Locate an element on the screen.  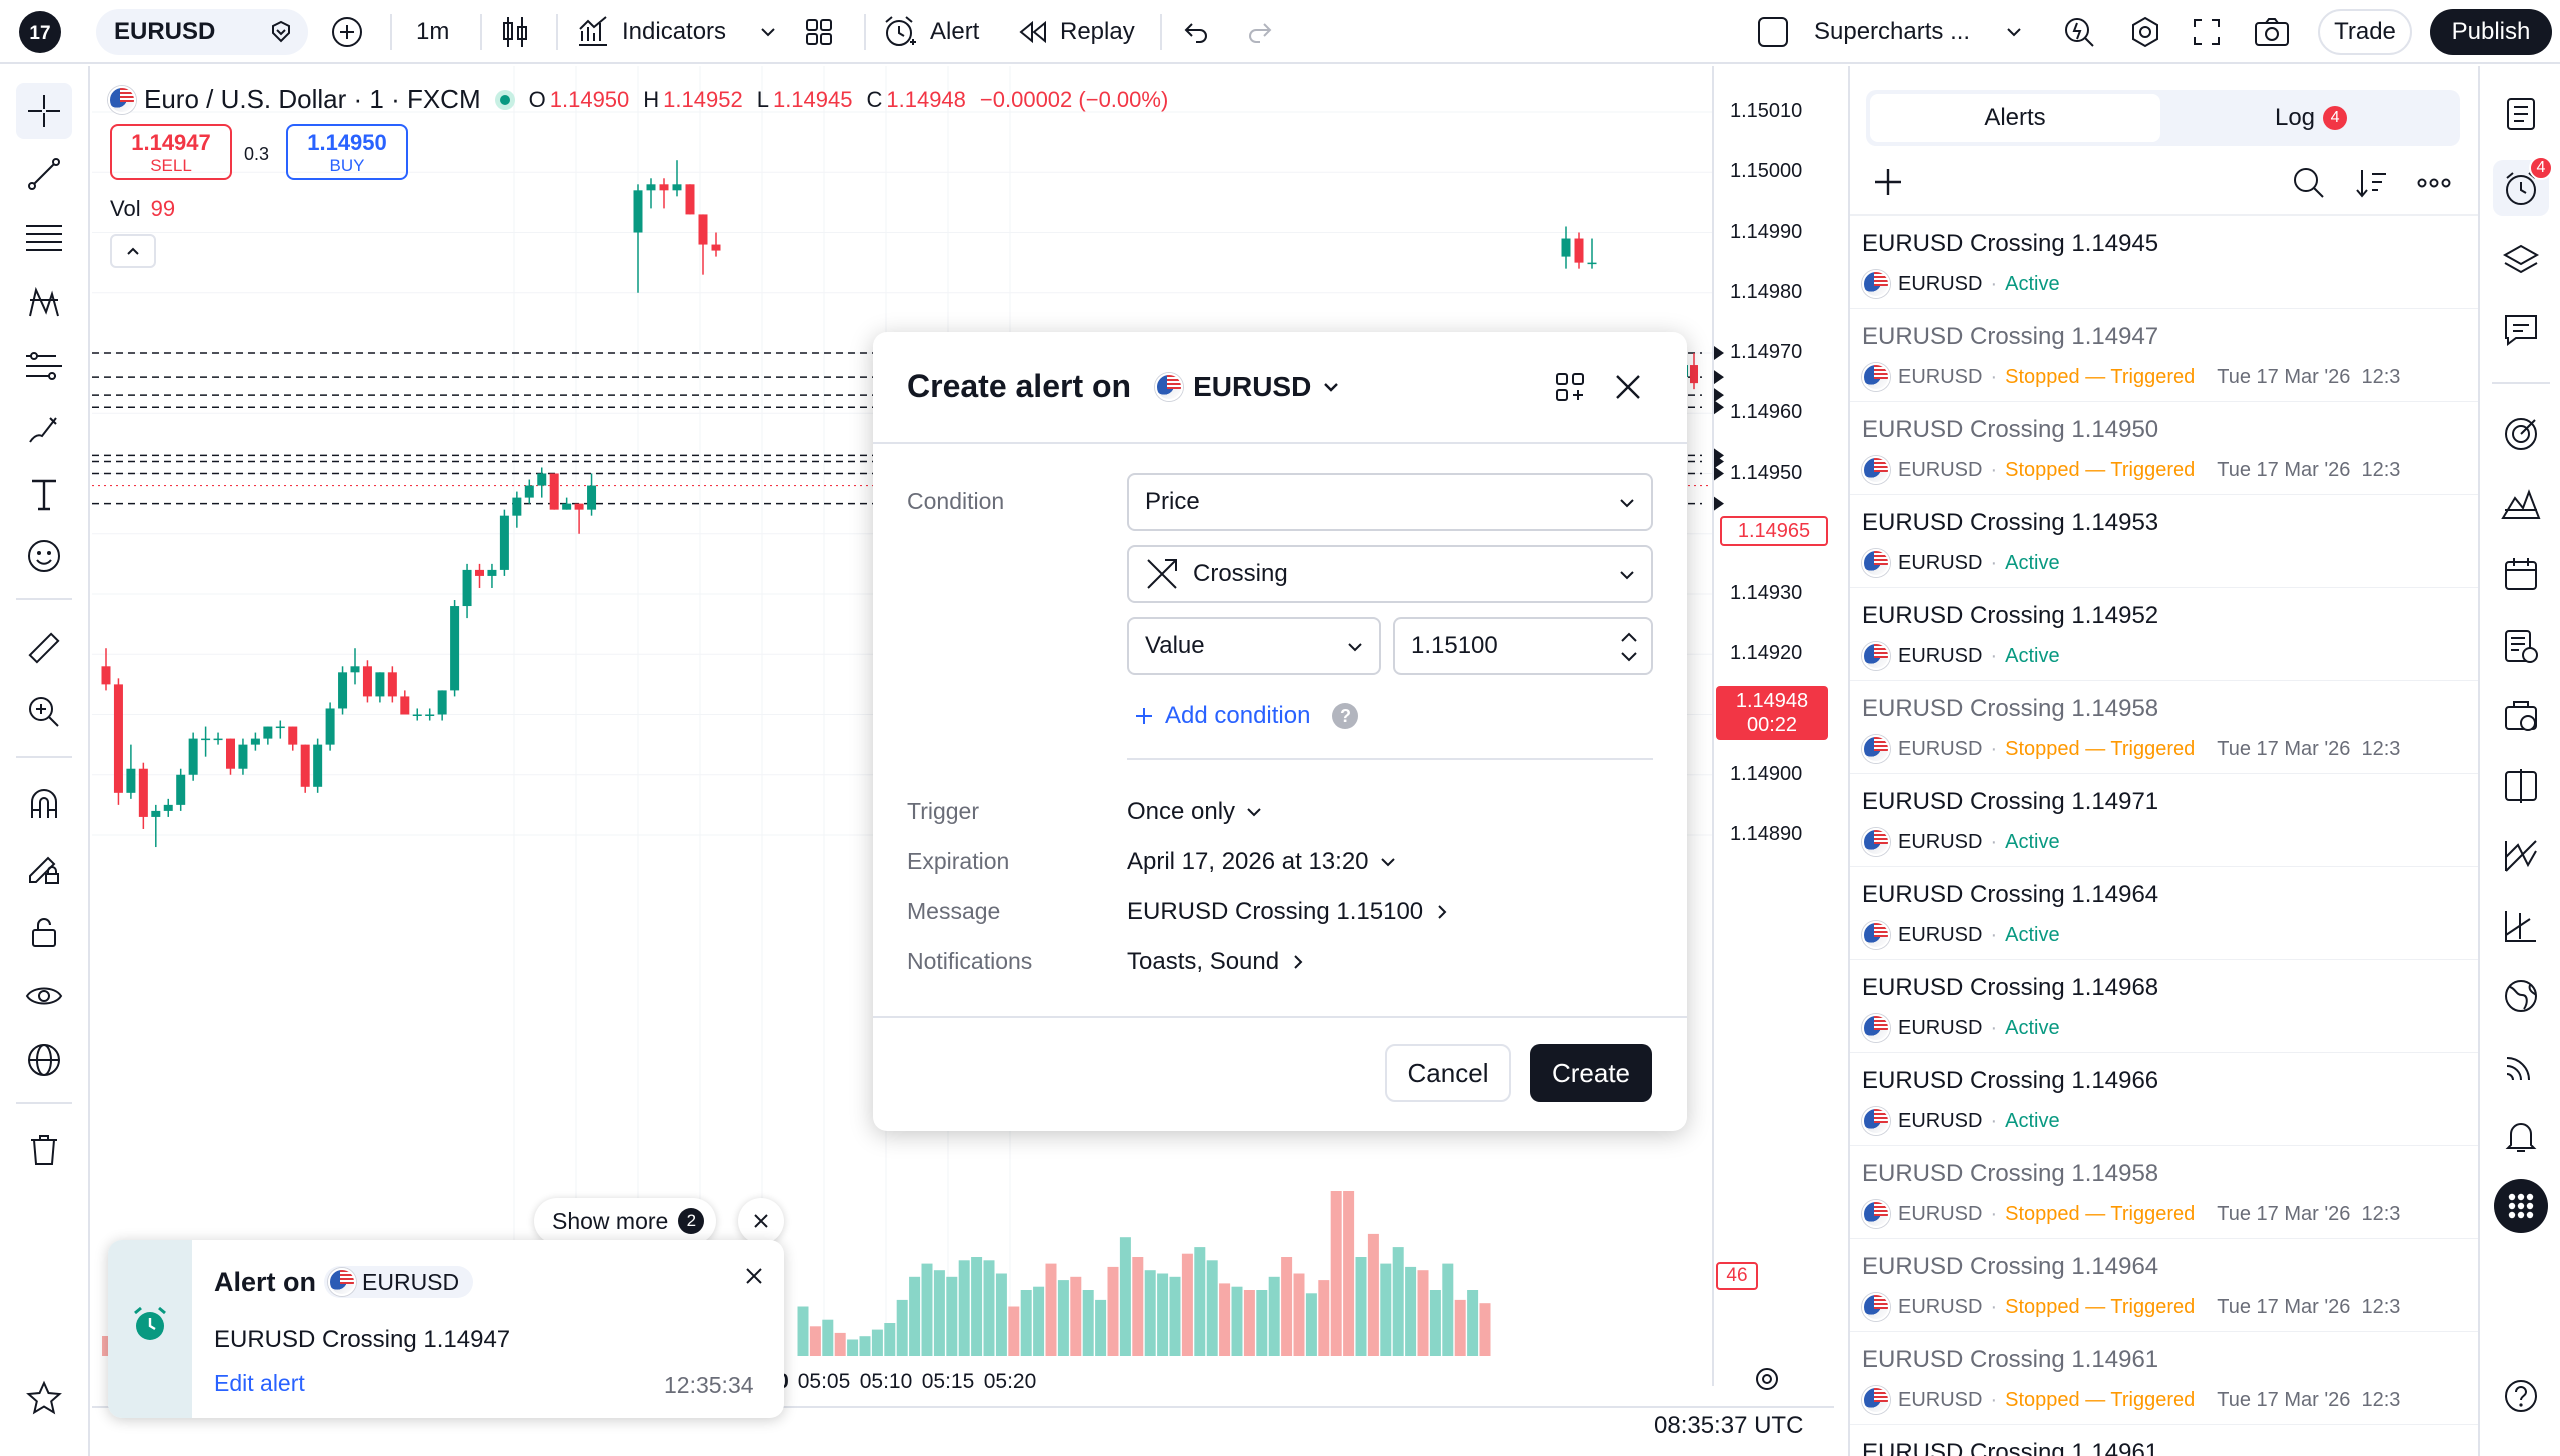
chart-settings-gear-icon is located at coordinates (1767, 1381).